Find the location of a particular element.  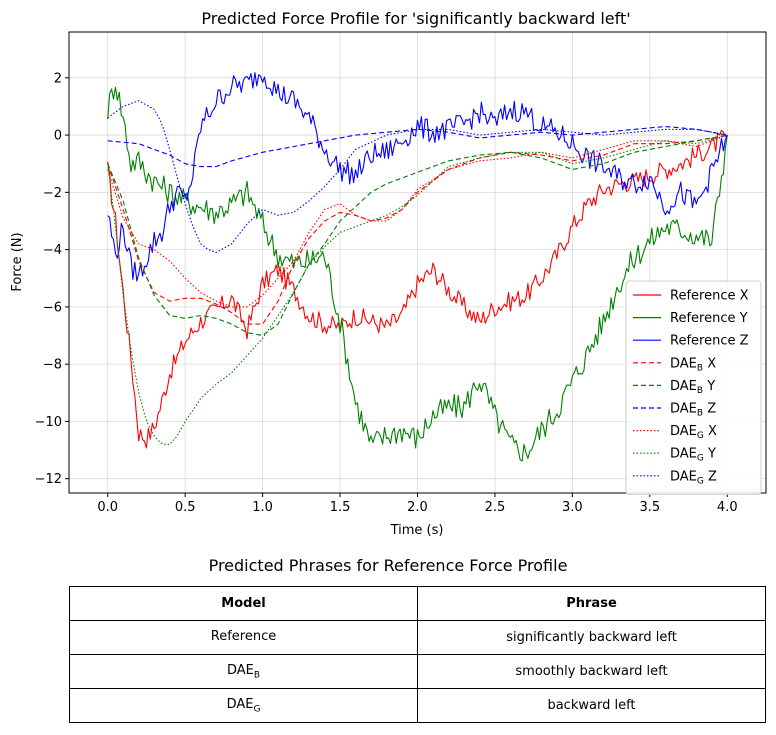

x-axis-ticks: 0.0 0.5 1.0 1.5 2.0 2.5 3.0 3.5 4.0 is located at coordinates (417, 504).